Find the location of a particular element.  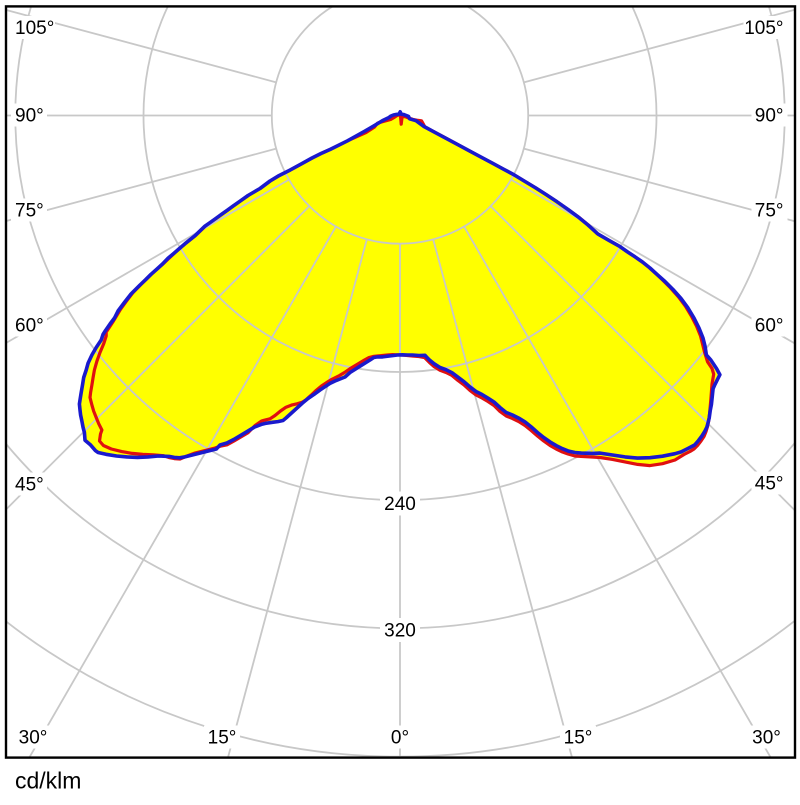

svg-text: 240 is located at coordinates (400, 504).